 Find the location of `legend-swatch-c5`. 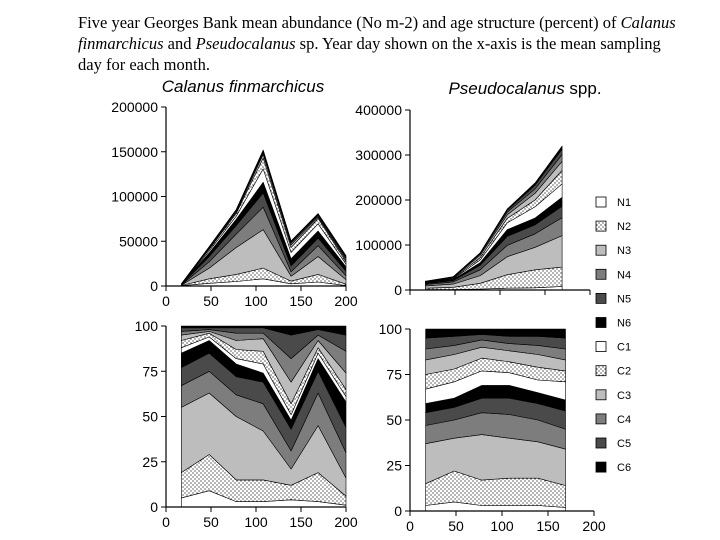

legend-swatch-c5 is located at coordinates (601, 443).